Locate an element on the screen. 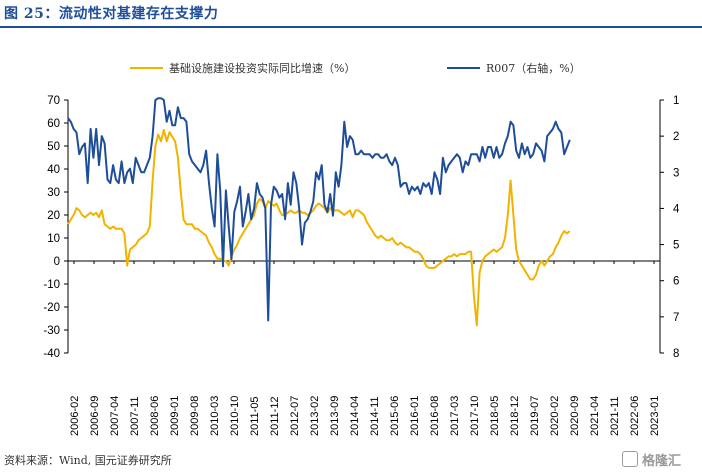  x-tick-label: 2015-06 is located at coordinates (395, 416).